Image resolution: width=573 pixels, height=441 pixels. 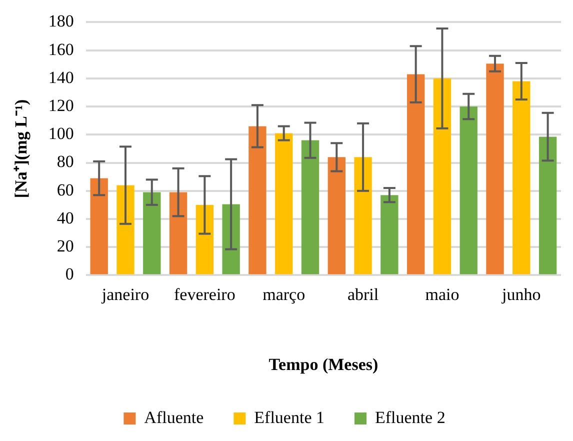 I want to click on y-tick-label: 100, so click(x=61, y=134).